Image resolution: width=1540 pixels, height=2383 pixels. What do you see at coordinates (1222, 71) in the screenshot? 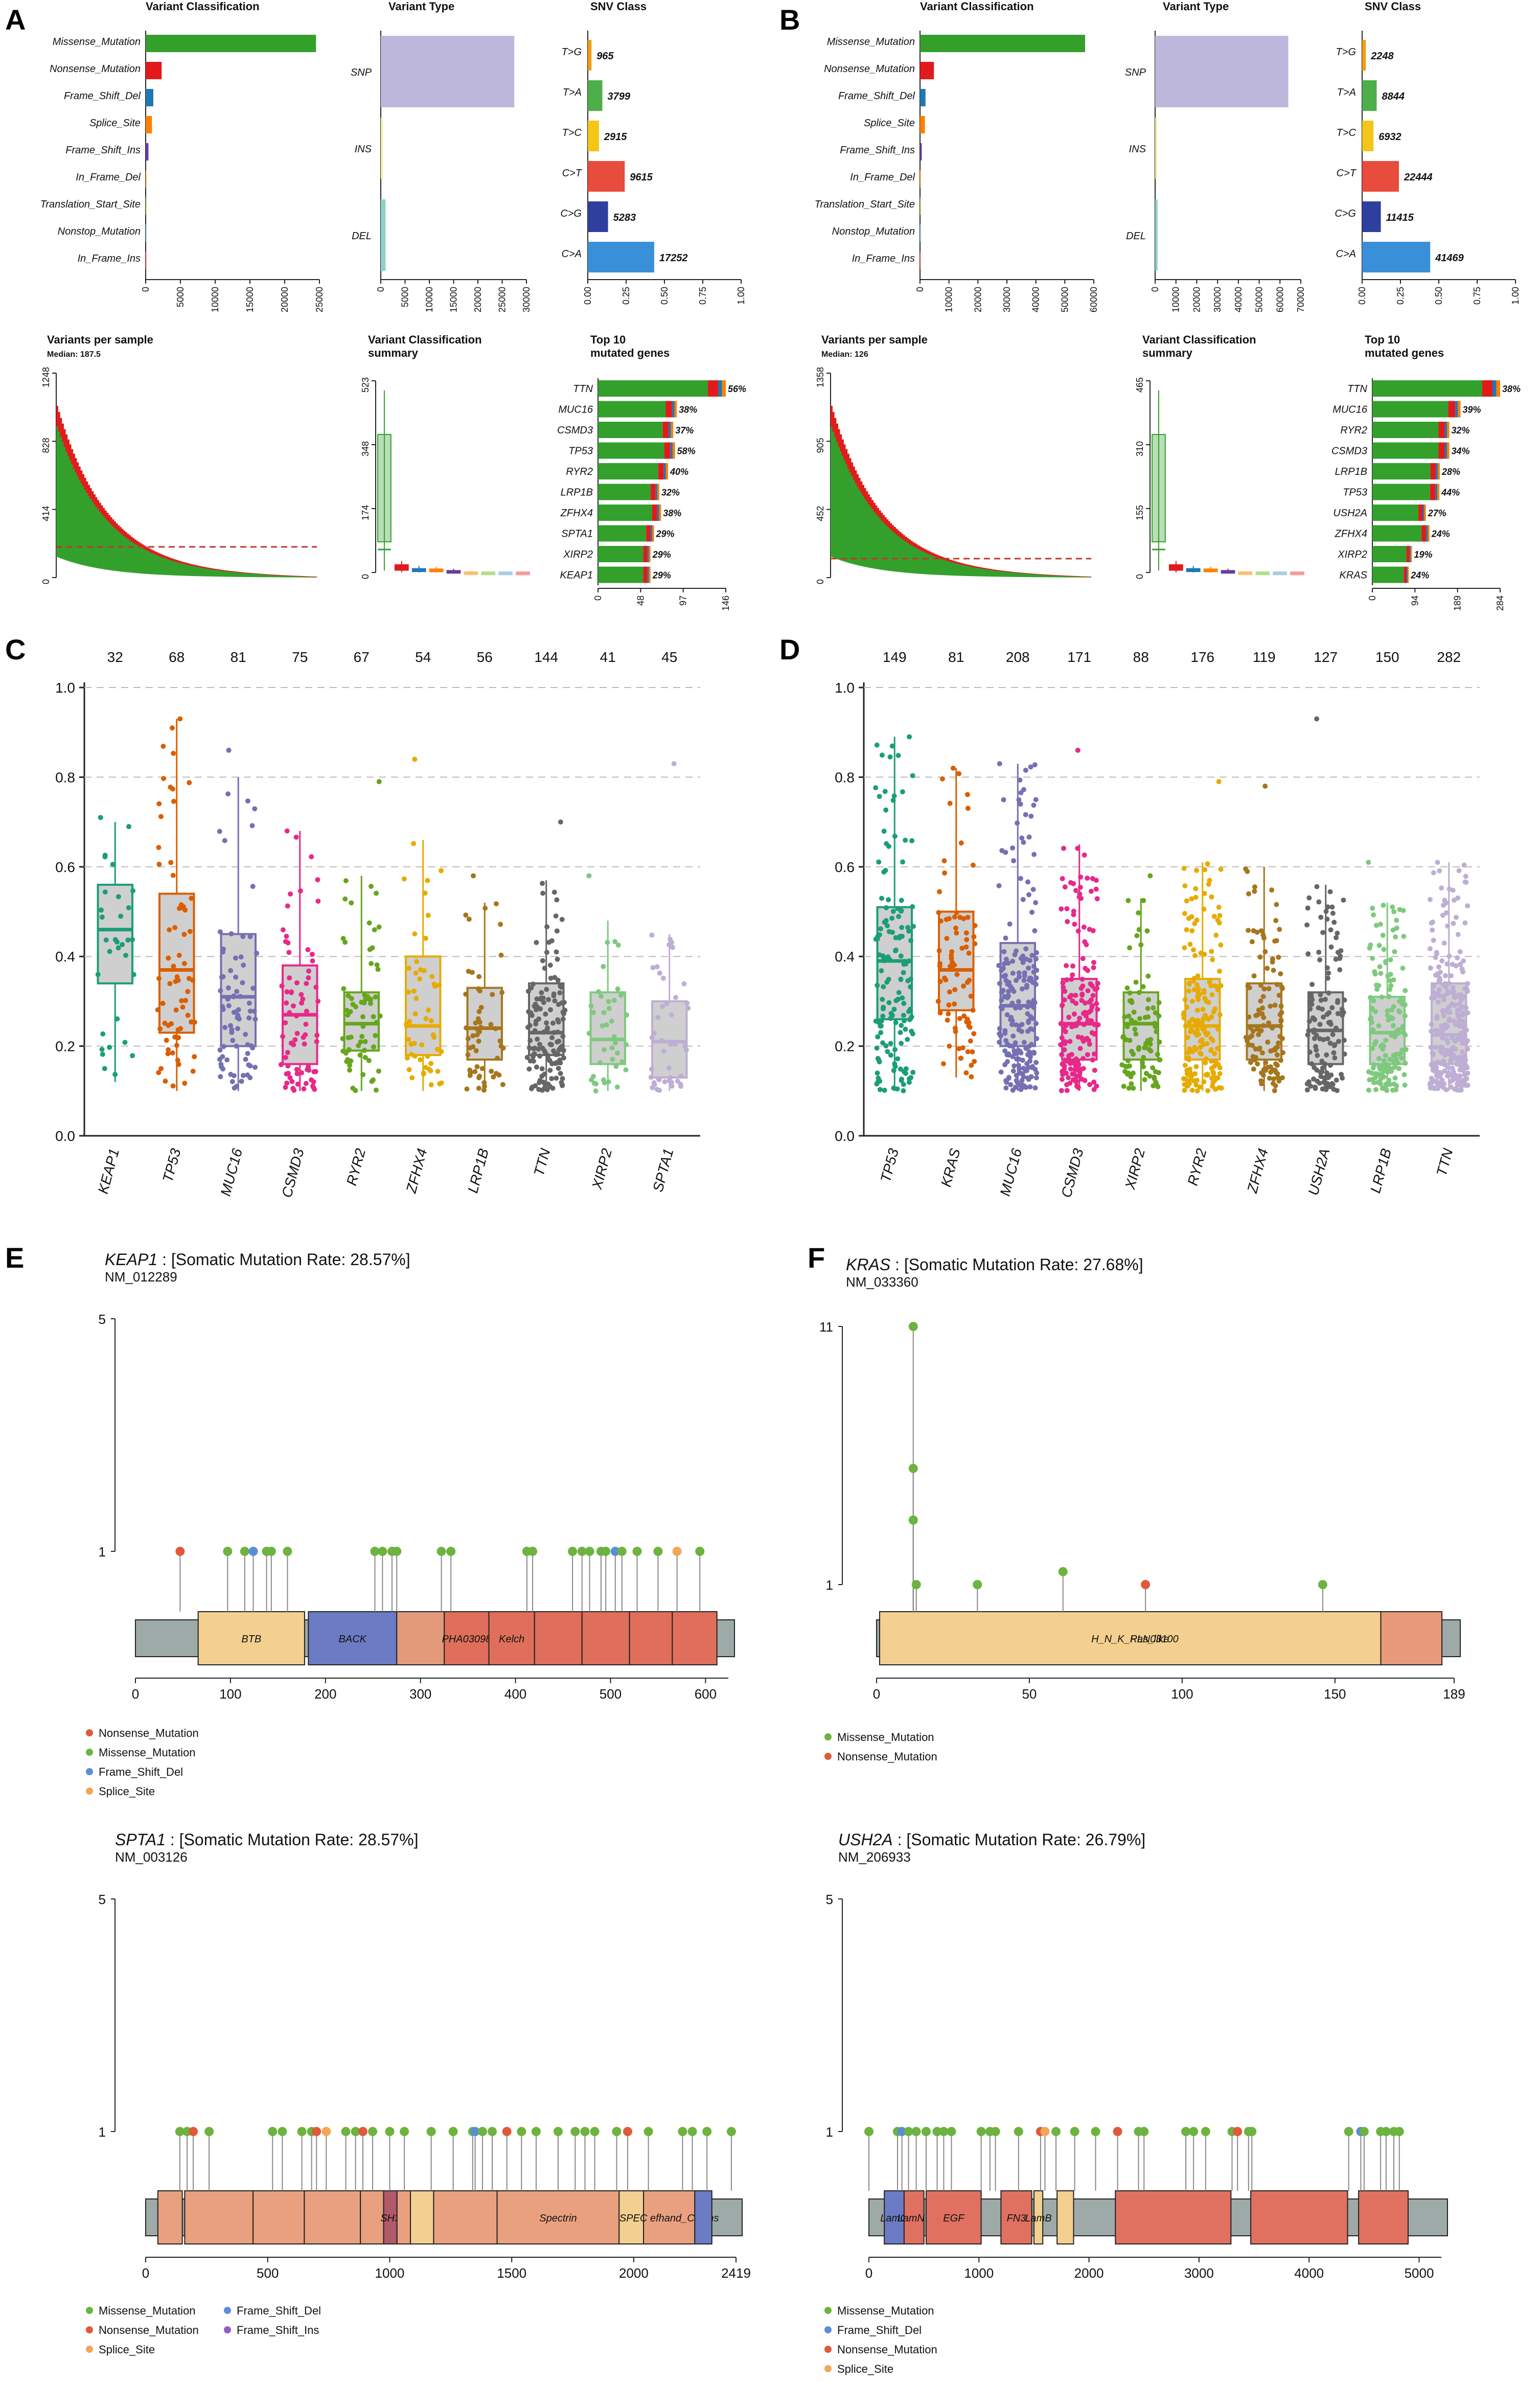
I see `vt-bar` at bounding box center [1222, 71].